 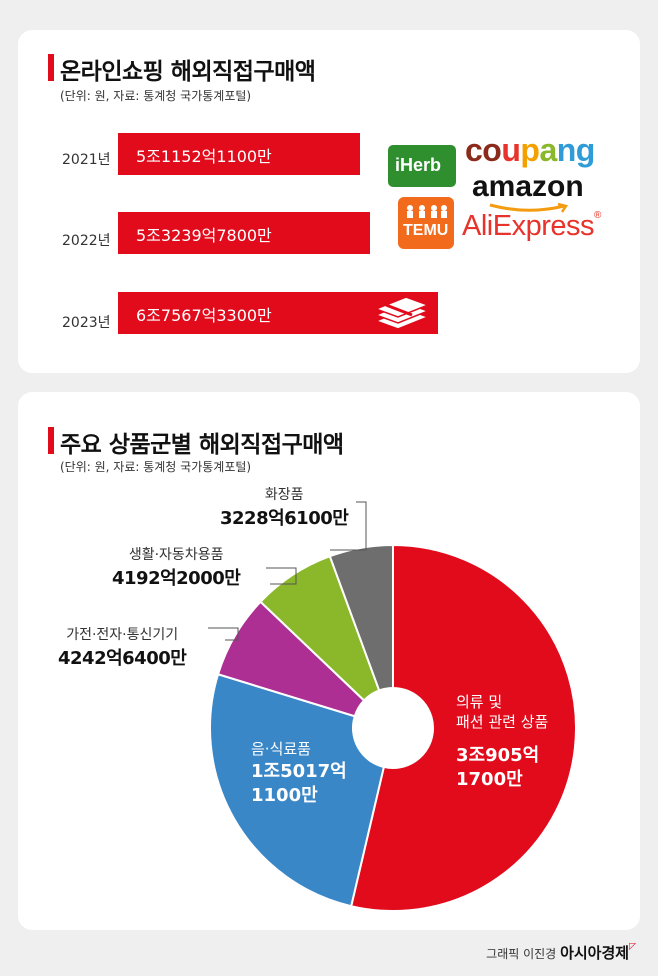 What do you see at coordinates (86, 241) in the screenshot?
I see `year-label-2022: 2022년` at bounding box center [86, 241].